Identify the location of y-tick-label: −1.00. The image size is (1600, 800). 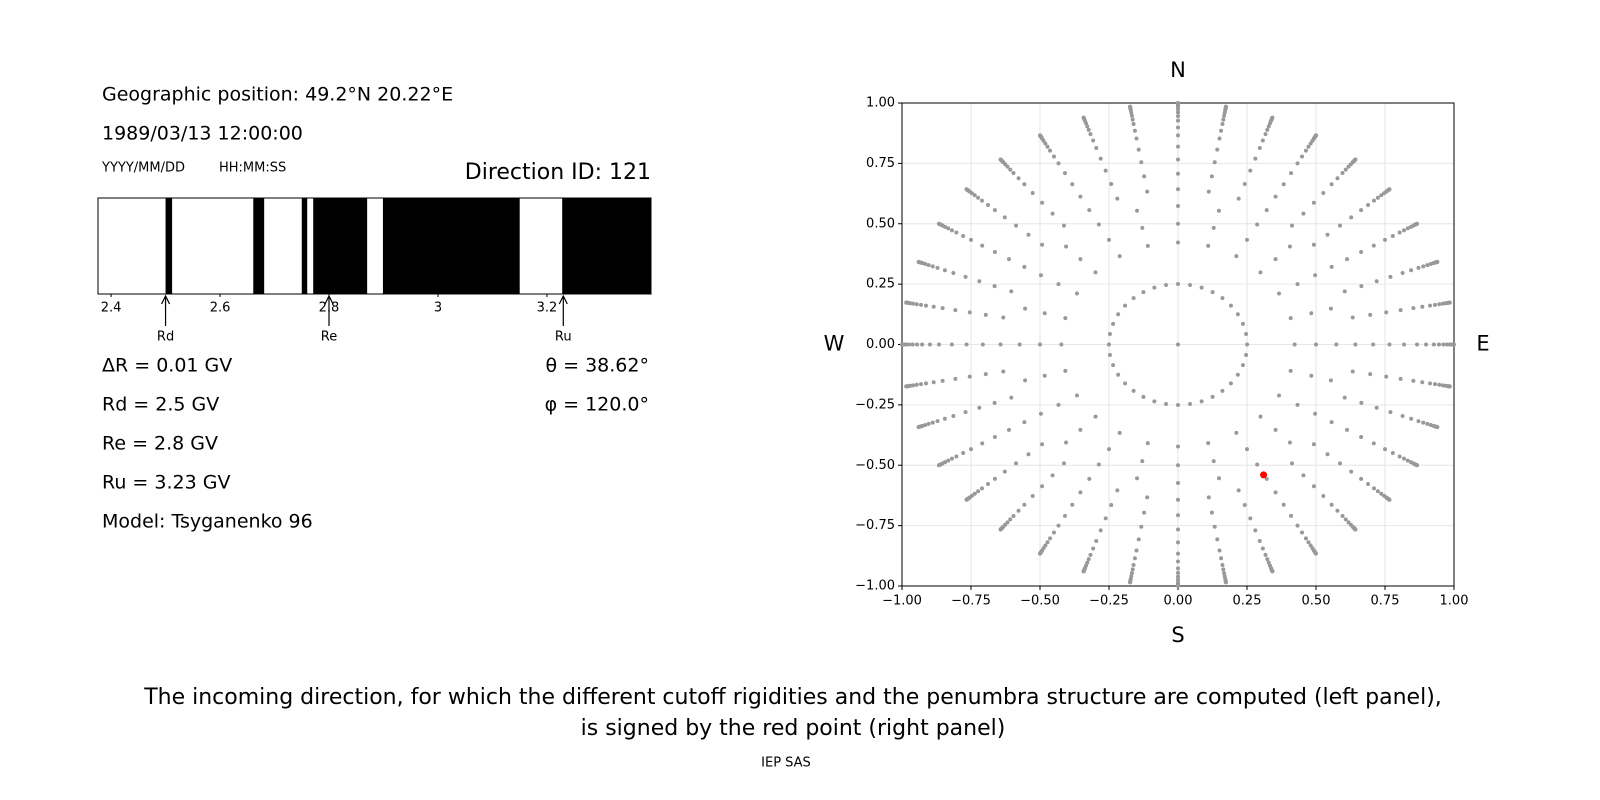
(875, 586).